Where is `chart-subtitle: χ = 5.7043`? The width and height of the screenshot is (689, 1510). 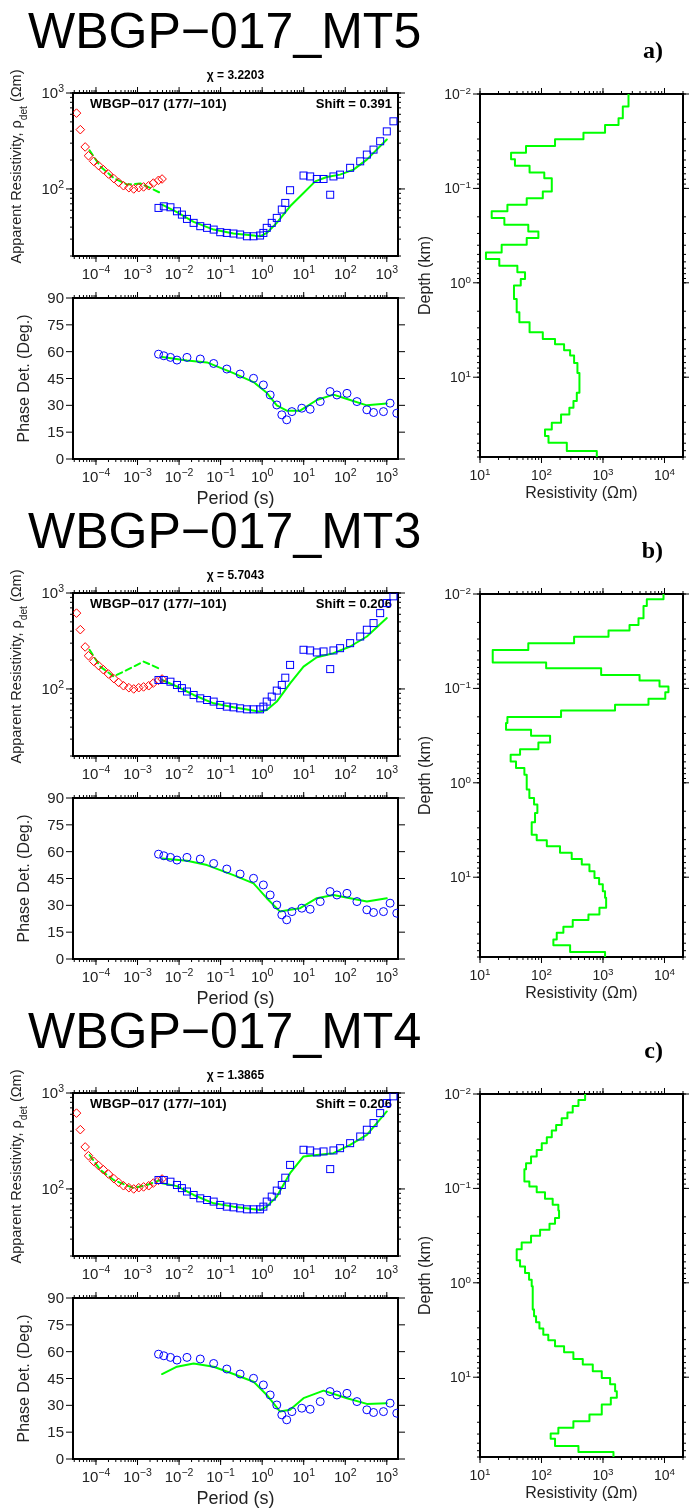 chart-subtitle: χ = 5.7043 is located at coordinates (235, 575).